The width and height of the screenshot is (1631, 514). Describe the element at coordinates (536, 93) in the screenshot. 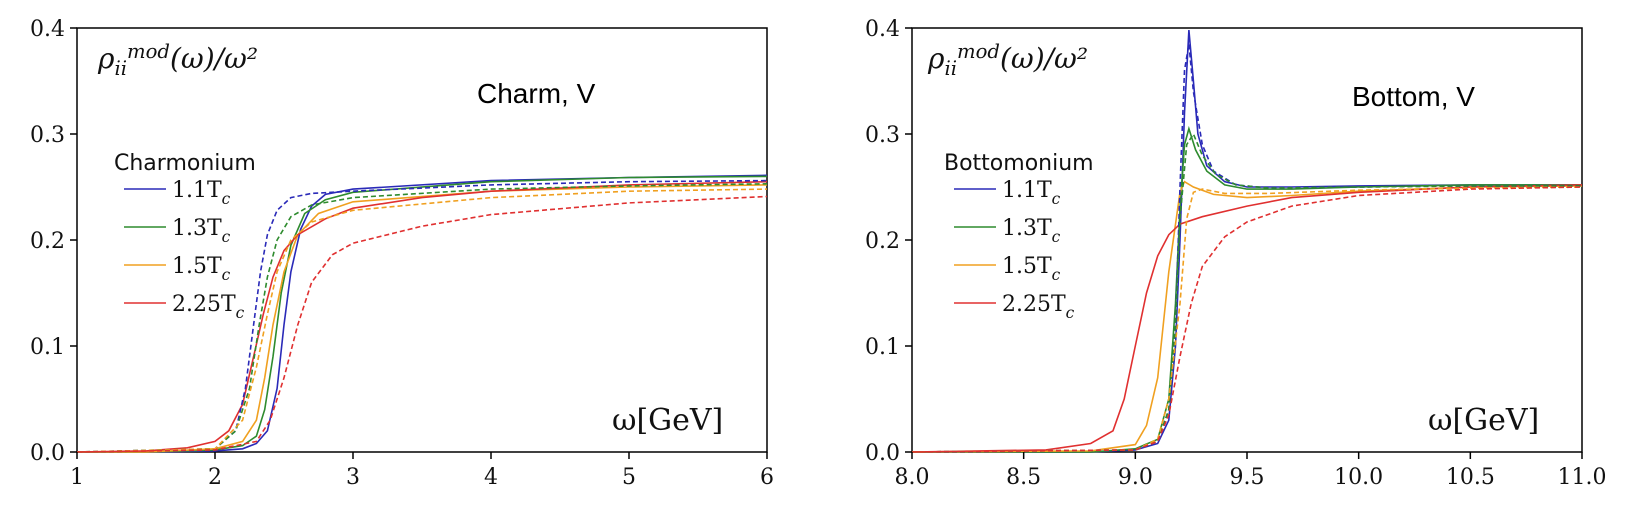

I see `panel-annotation: Charm, V` at that location.